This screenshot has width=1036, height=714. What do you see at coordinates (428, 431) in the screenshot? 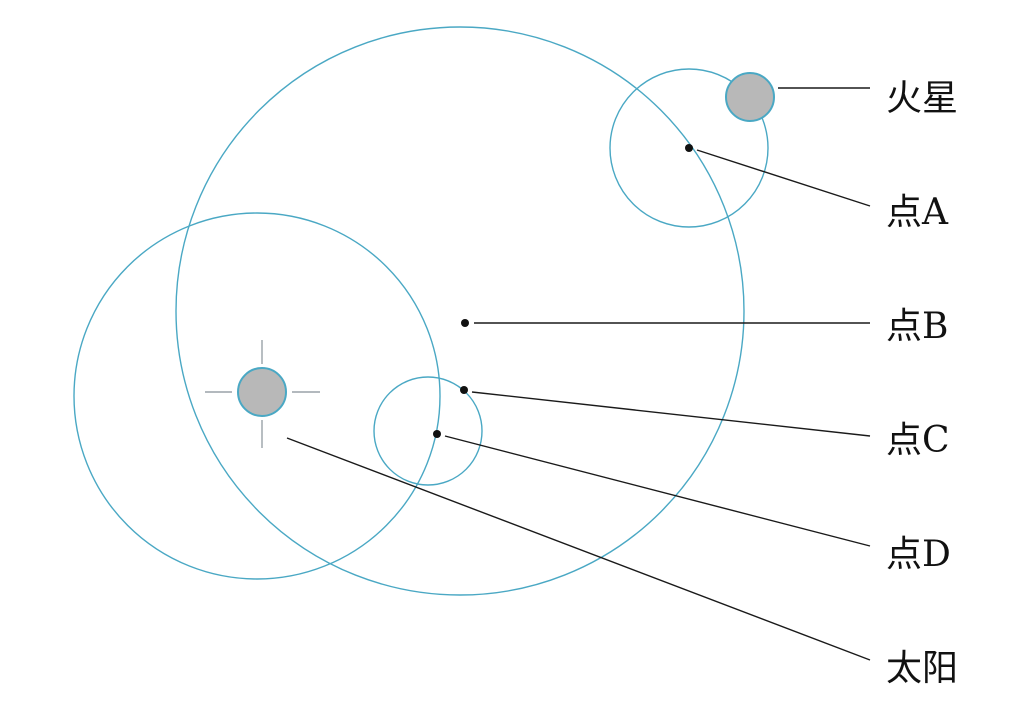
I see `small-epicycle` at bounding box center [428, 431].